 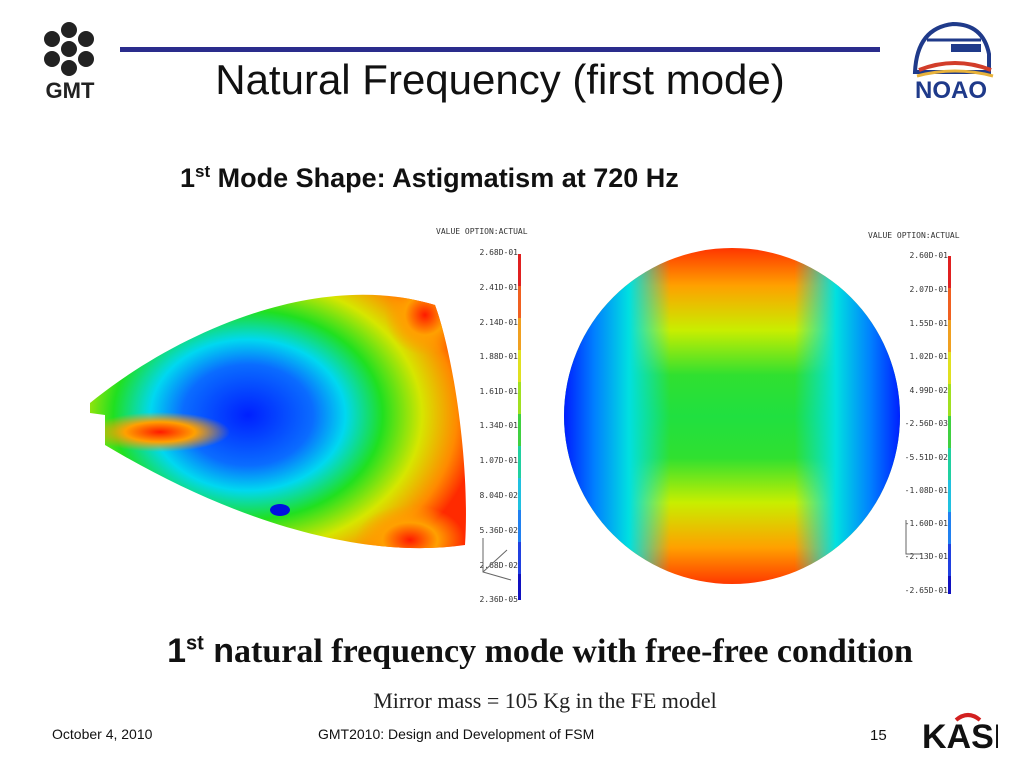 I want to click on noao-logo-text: NOAO, so click(x=951, y=90).